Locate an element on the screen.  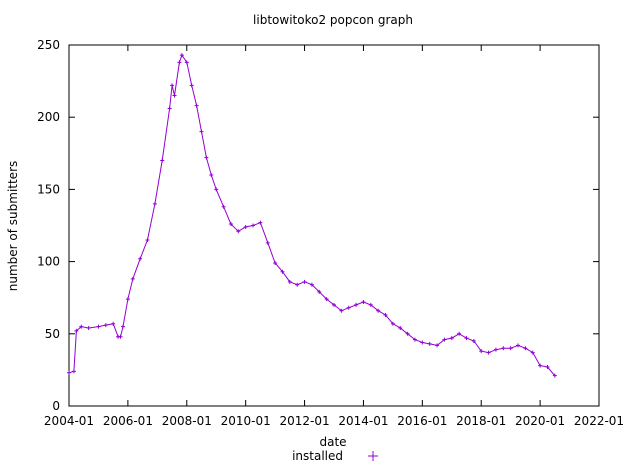
x-tick-label: 2014-01 is located at coordinates (363, 421).